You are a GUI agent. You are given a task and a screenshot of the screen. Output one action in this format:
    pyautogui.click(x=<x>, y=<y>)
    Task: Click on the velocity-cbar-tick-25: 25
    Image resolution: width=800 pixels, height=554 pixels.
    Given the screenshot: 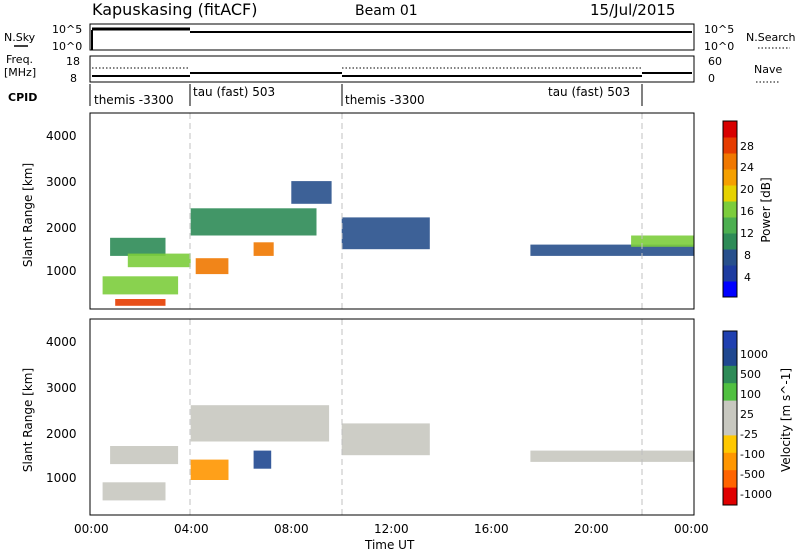 What is the action you would take?
    pyautogui.click(x=747, y=414)
    